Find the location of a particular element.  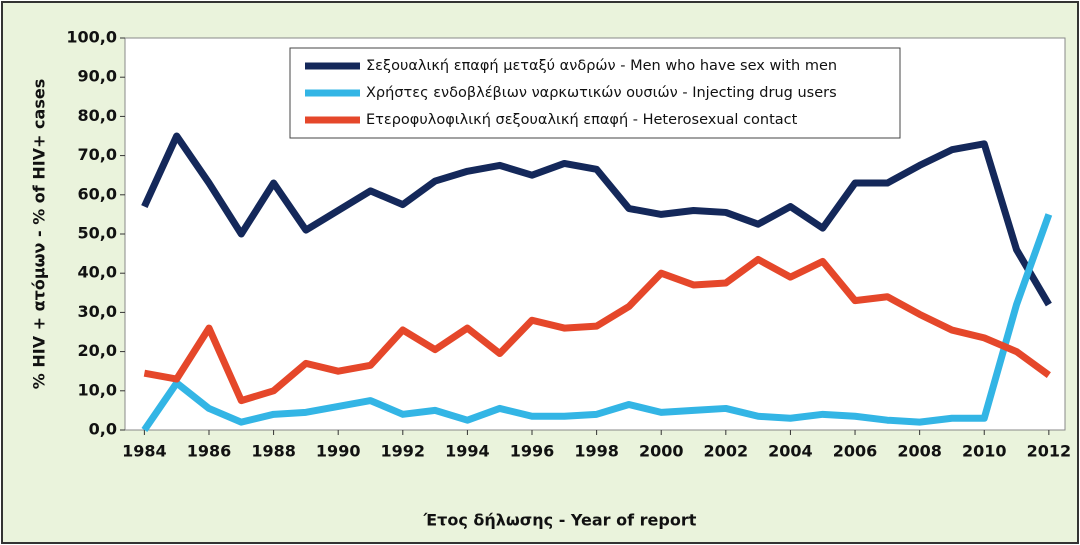

x-tick-label: 1994 is located at coordinates (467, 451).